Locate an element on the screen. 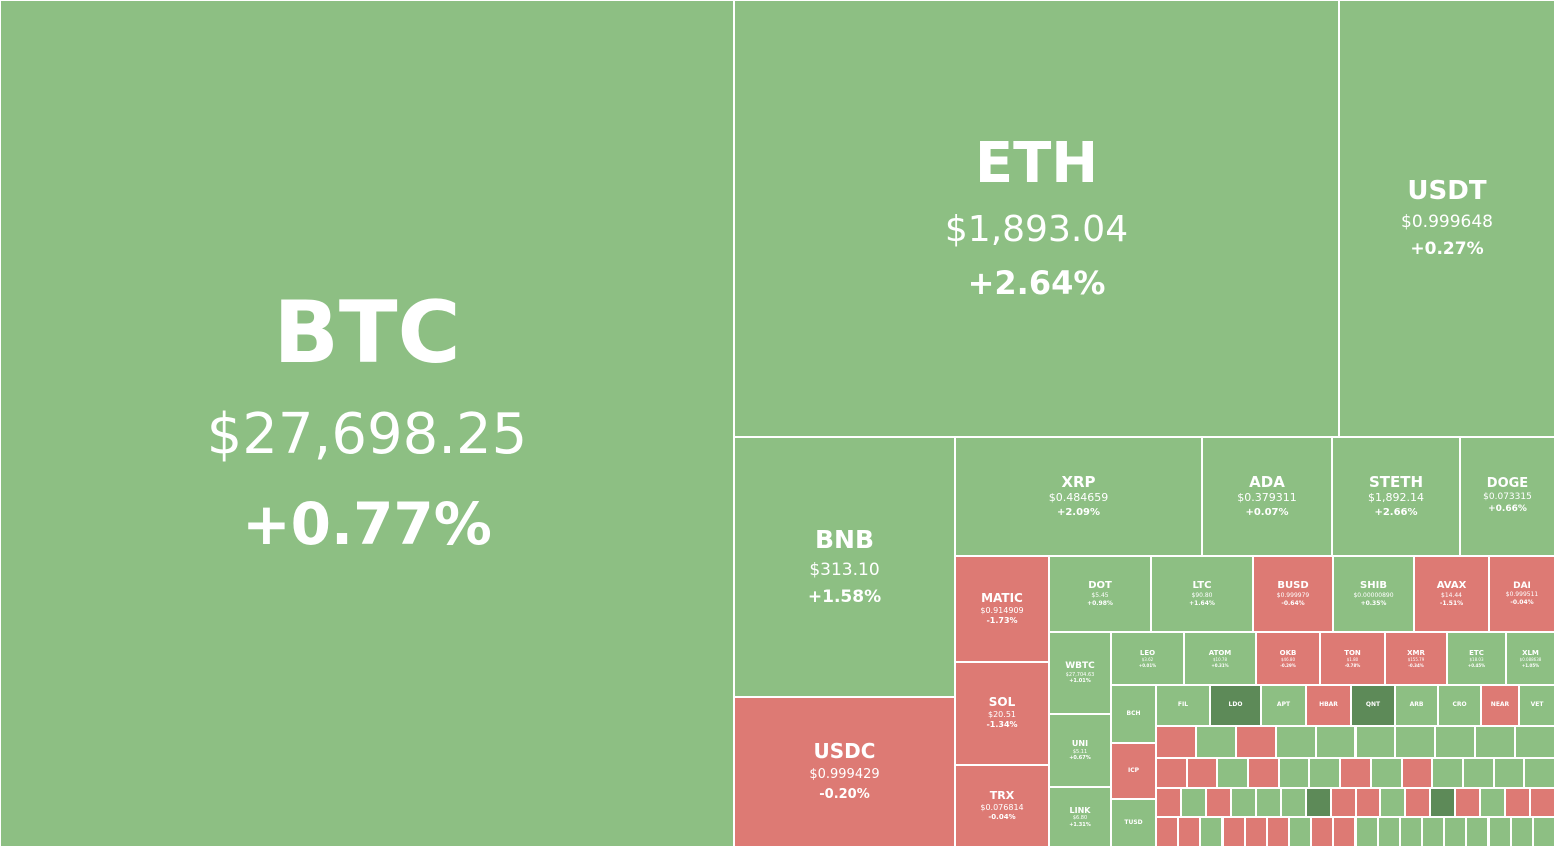 Image resolution: width=1555 pixels, height=847 pixels. tile-matic: MATIC $0.914909 -1.73% is located at coordinates (1002, 609).